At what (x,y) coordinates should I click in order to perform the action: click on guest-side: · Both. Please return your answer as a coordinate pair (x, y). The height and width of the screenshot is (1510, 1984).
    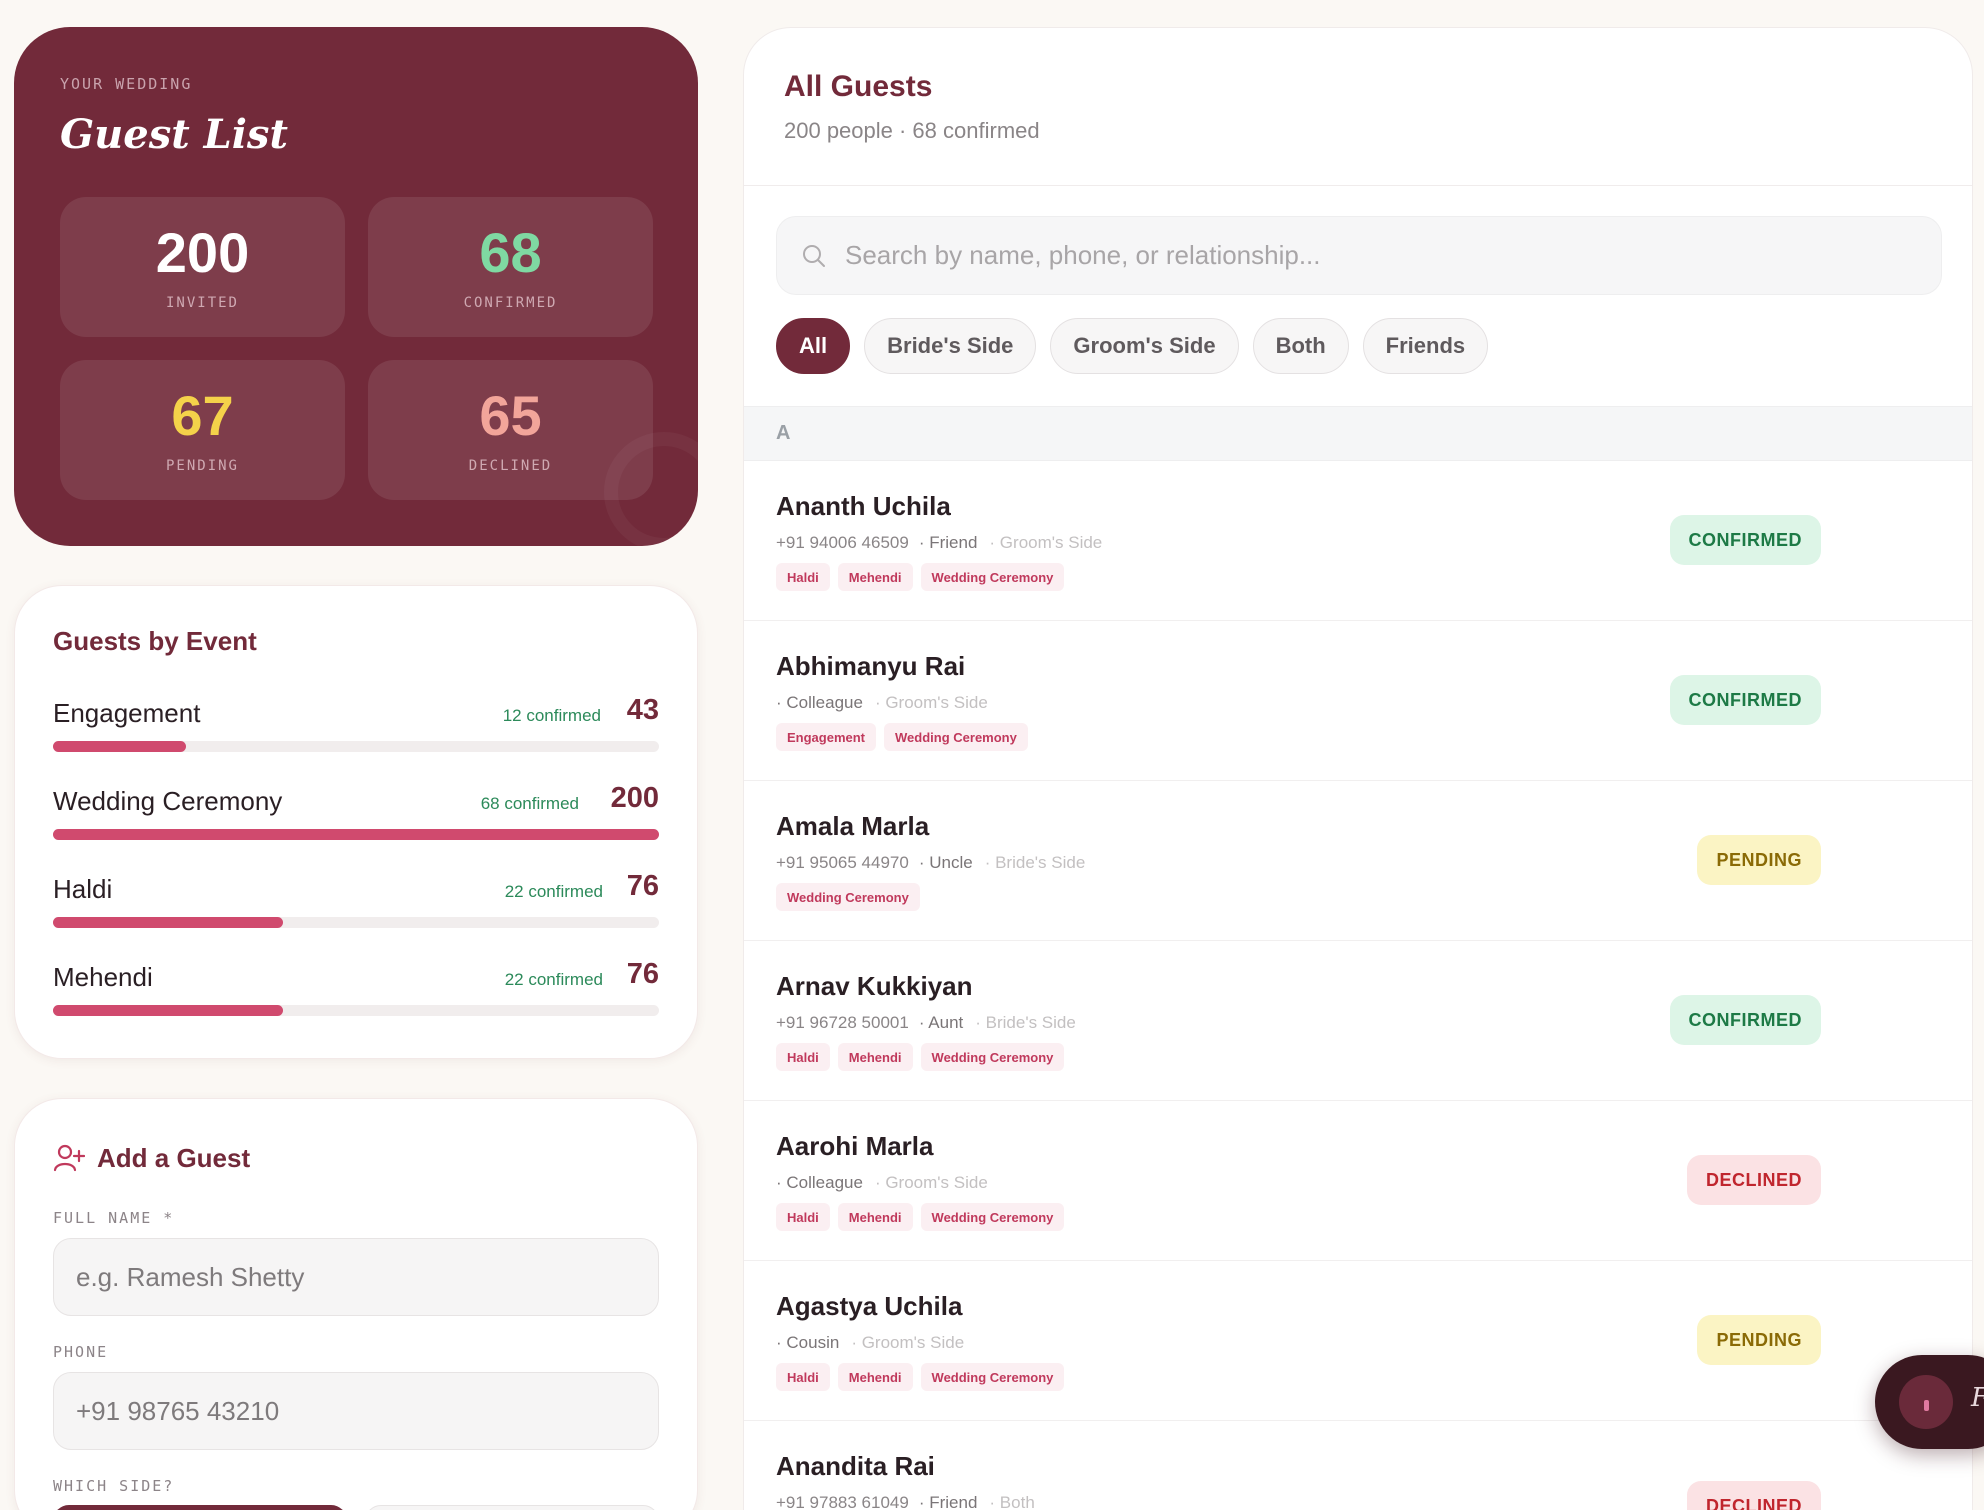
    Looking at the image, I should click on (1012, 1501).